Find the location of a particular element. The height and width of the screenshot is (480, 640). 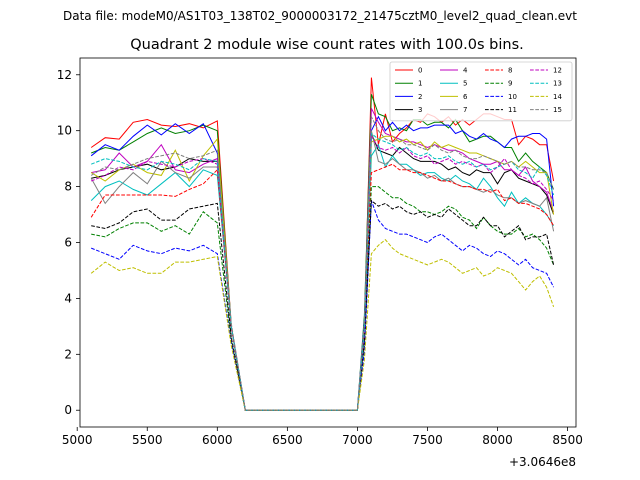

legend-label-1: 1 is located at coordinates (420, 84).